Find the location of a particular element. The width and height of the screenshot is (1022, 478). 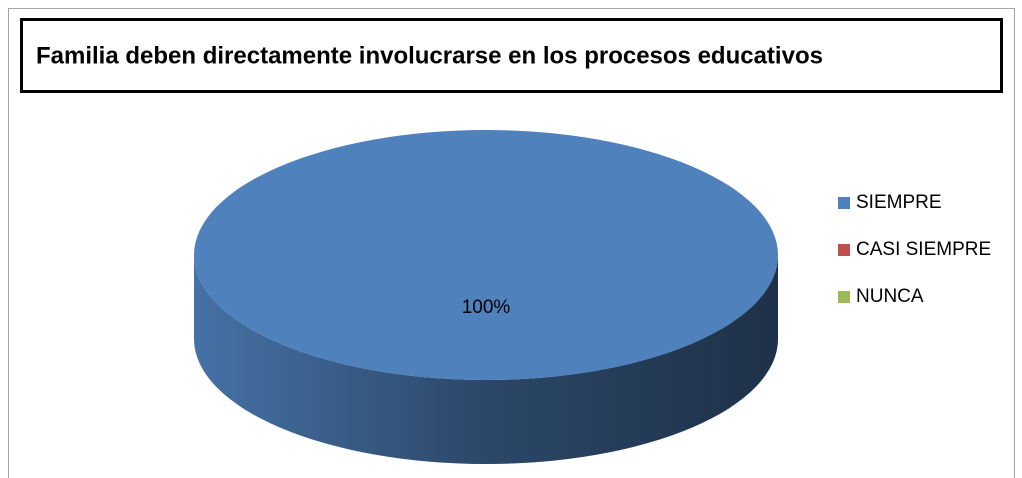

legend: SIEMPRE CASI SIEMPRE NUNCA is located at coordinates (914, 249).